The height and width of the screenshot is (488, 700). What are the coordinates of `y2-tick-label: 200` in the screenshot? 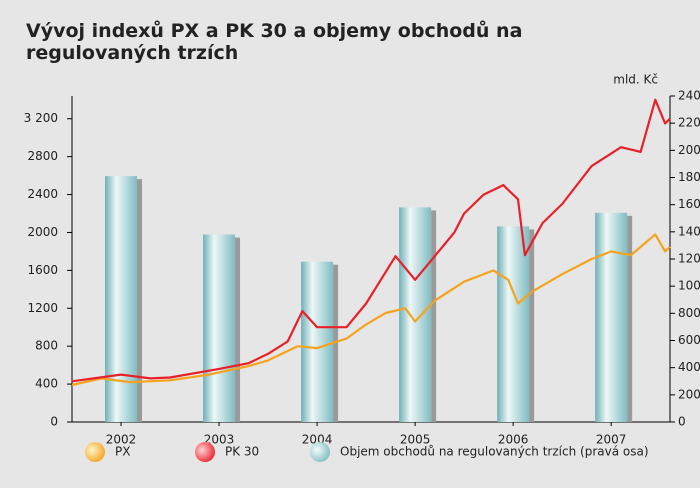 It's located at (689, 394).